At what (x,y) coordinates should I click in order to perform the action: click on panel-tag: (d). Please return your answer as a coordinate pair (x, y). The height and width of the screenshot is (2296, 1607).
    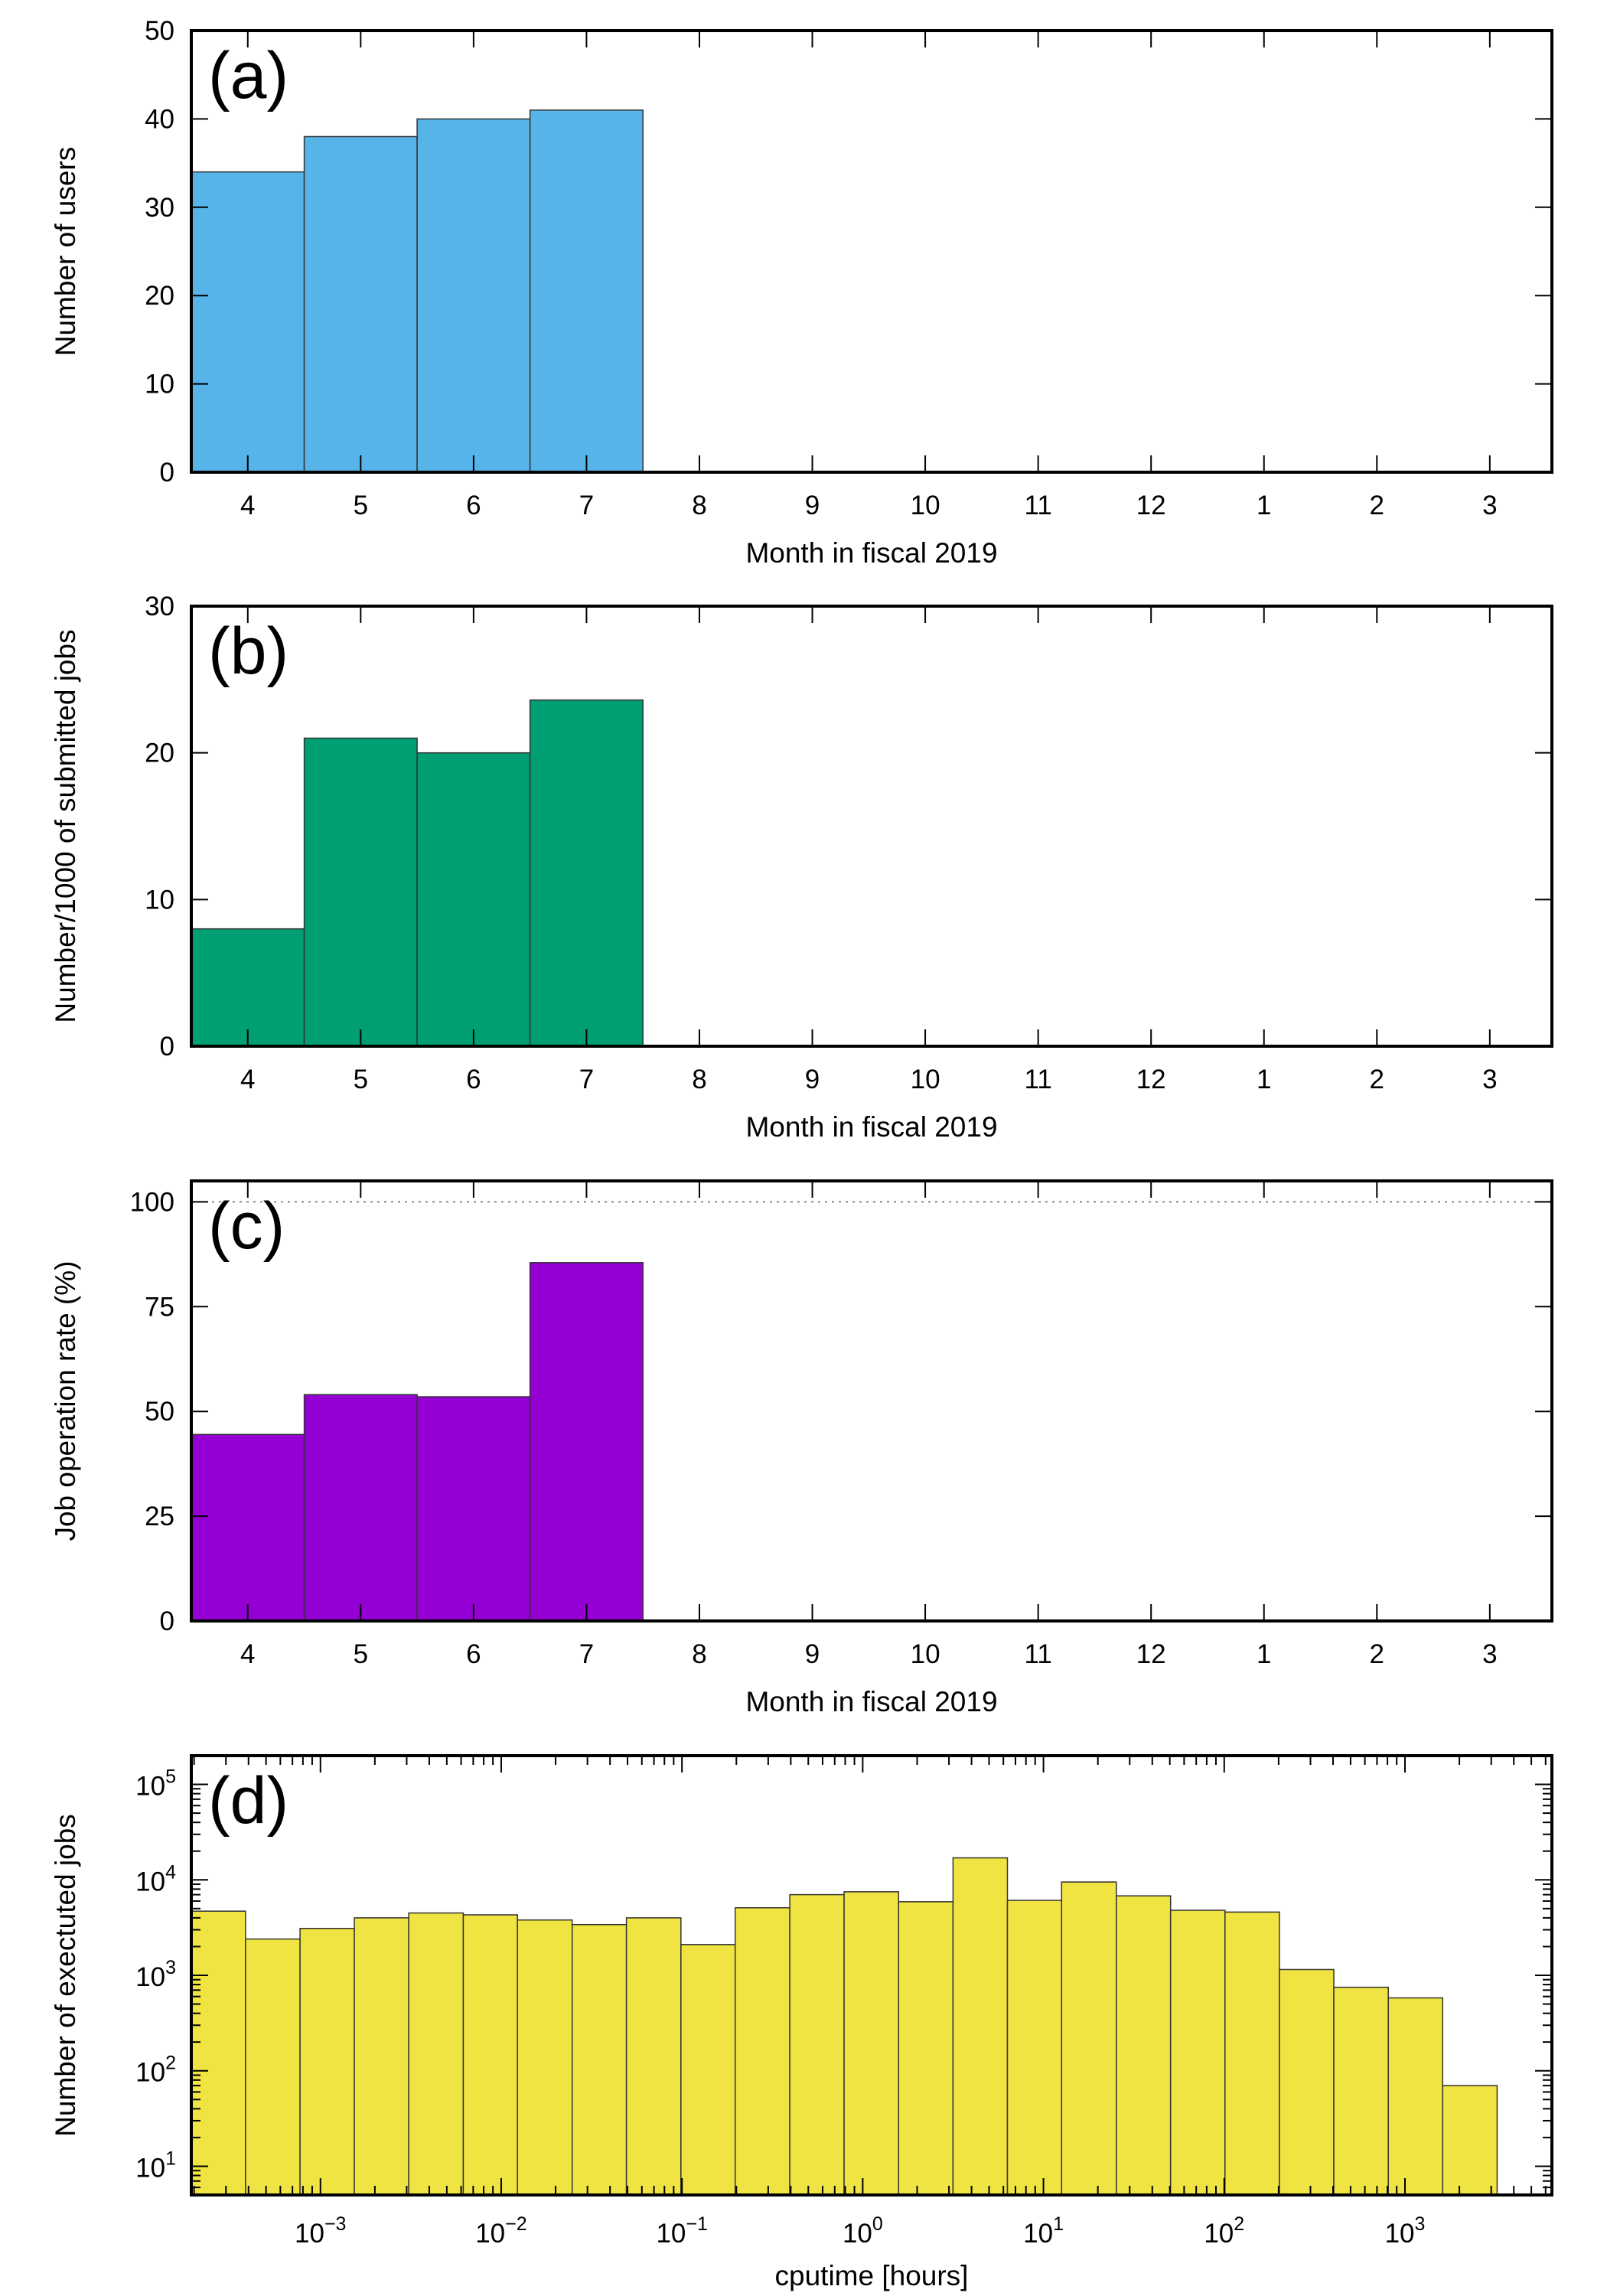
    Looking at the image, I should click on (248, 1801).